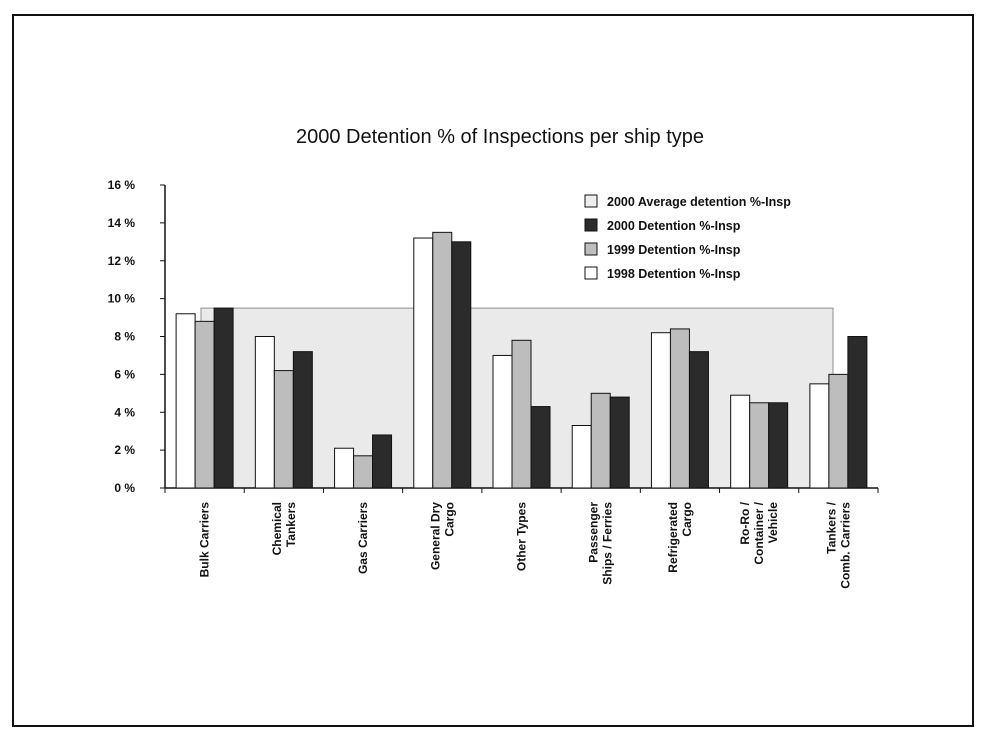  What do you see at coordinates (773, 523) in the screenshot?
I see `category-label: Vehicle` at bounding box center [773, 523].